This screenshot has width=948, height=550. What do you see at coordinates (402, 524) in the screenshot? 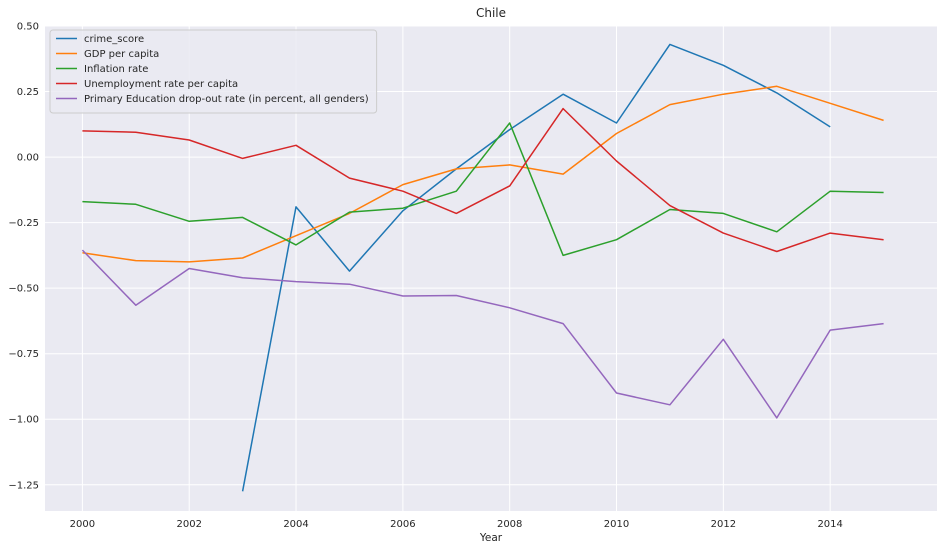
I see `x-tick-label: 2006` at bounding box center [402, 524].